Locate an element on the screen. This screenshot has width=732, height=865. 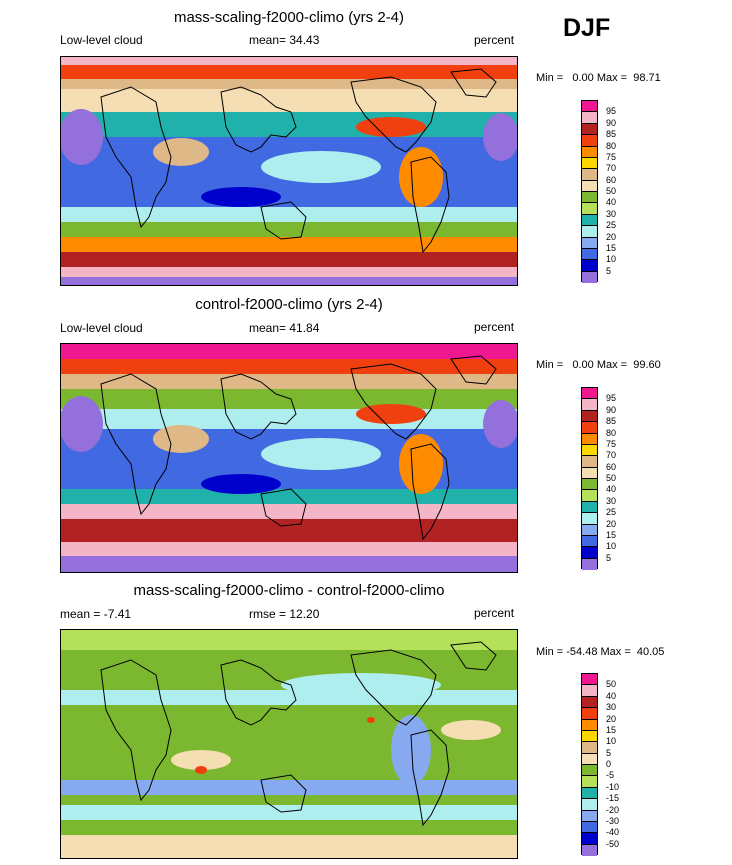
colorbar-tick-label: 75 is located at coordinates (611, 156).